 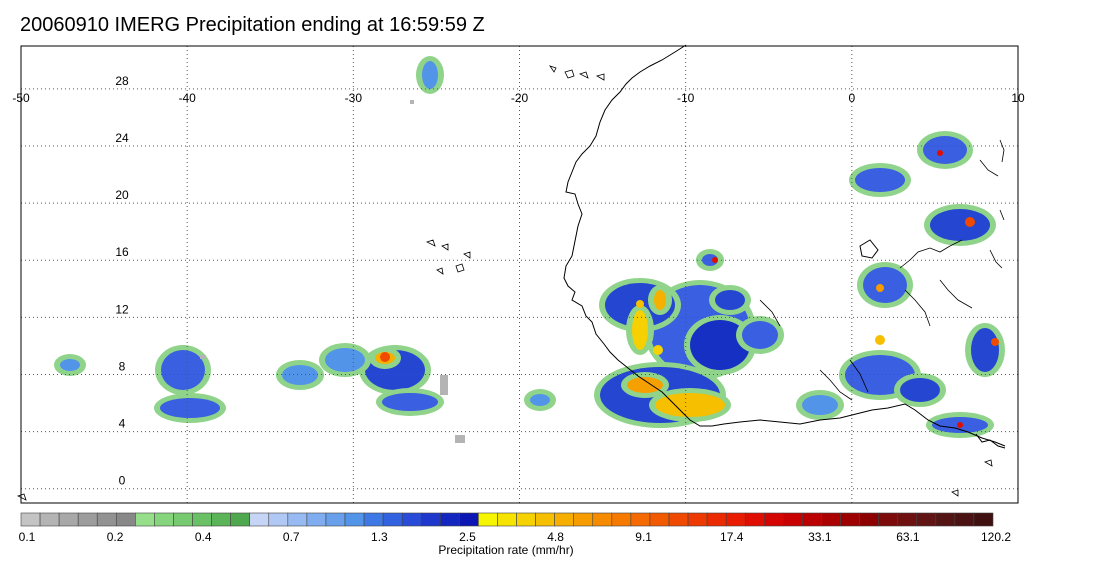 What do you see at coordinates (203, 537) in the screenshot?
I see `colorbar-tick-label: 0.4` at bounding box center [203, 537].